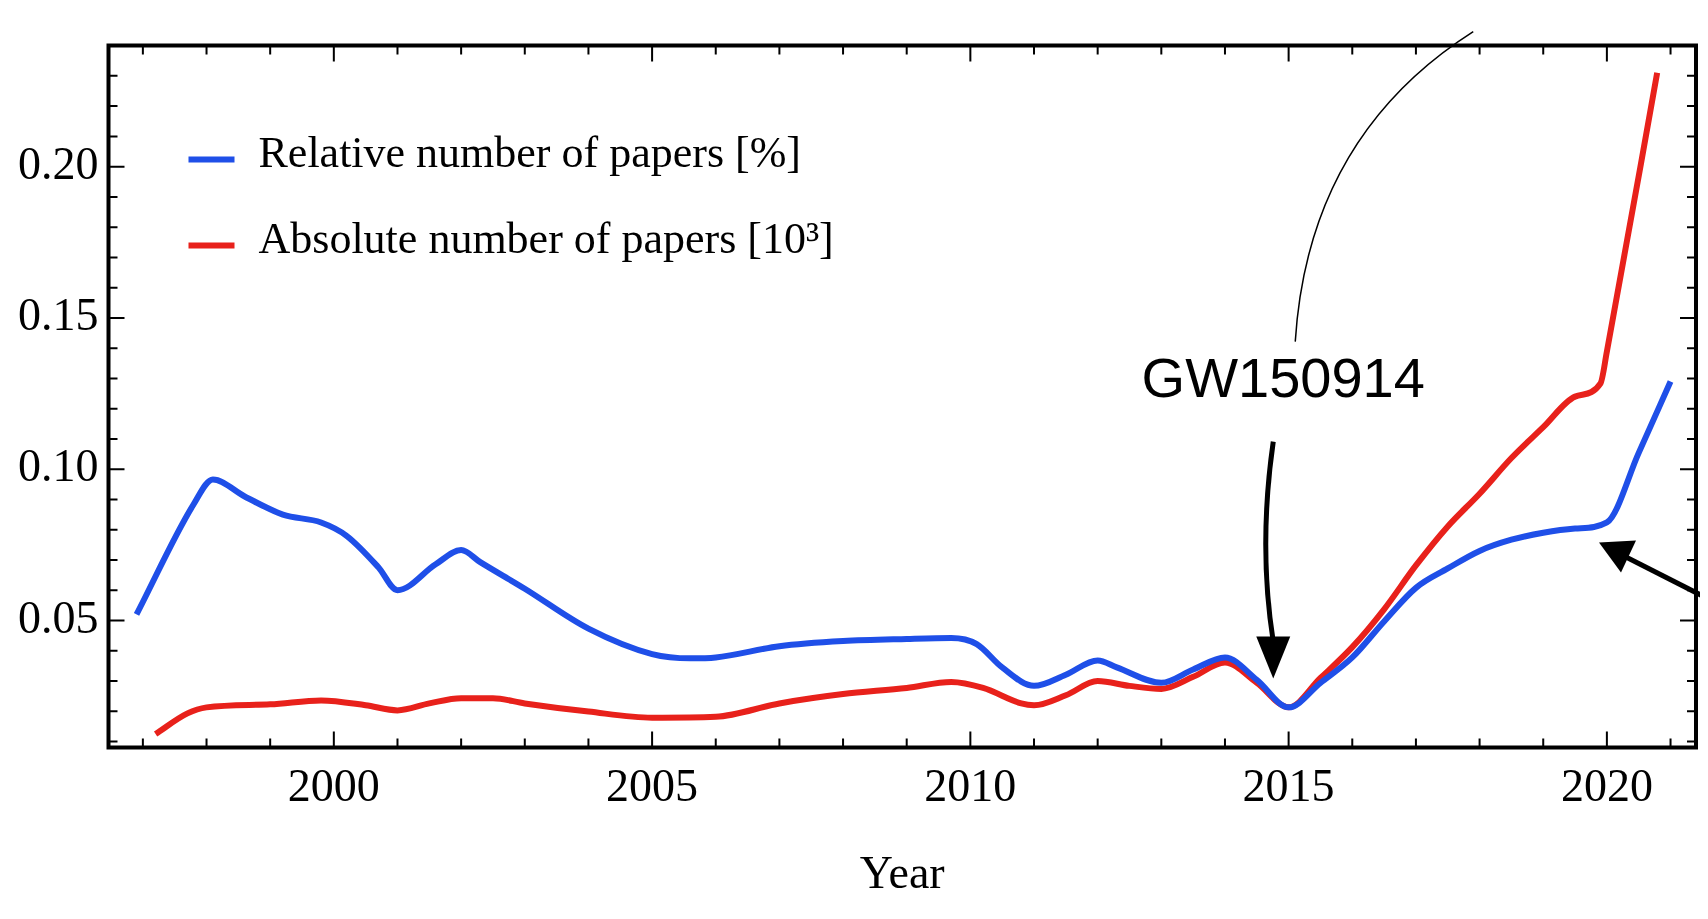 The width and height of the screenshot is (1708, 919). Describe the element at coordinates (58, 163) in the screenshot. I see `y-tick-label: 0.20` at that location.